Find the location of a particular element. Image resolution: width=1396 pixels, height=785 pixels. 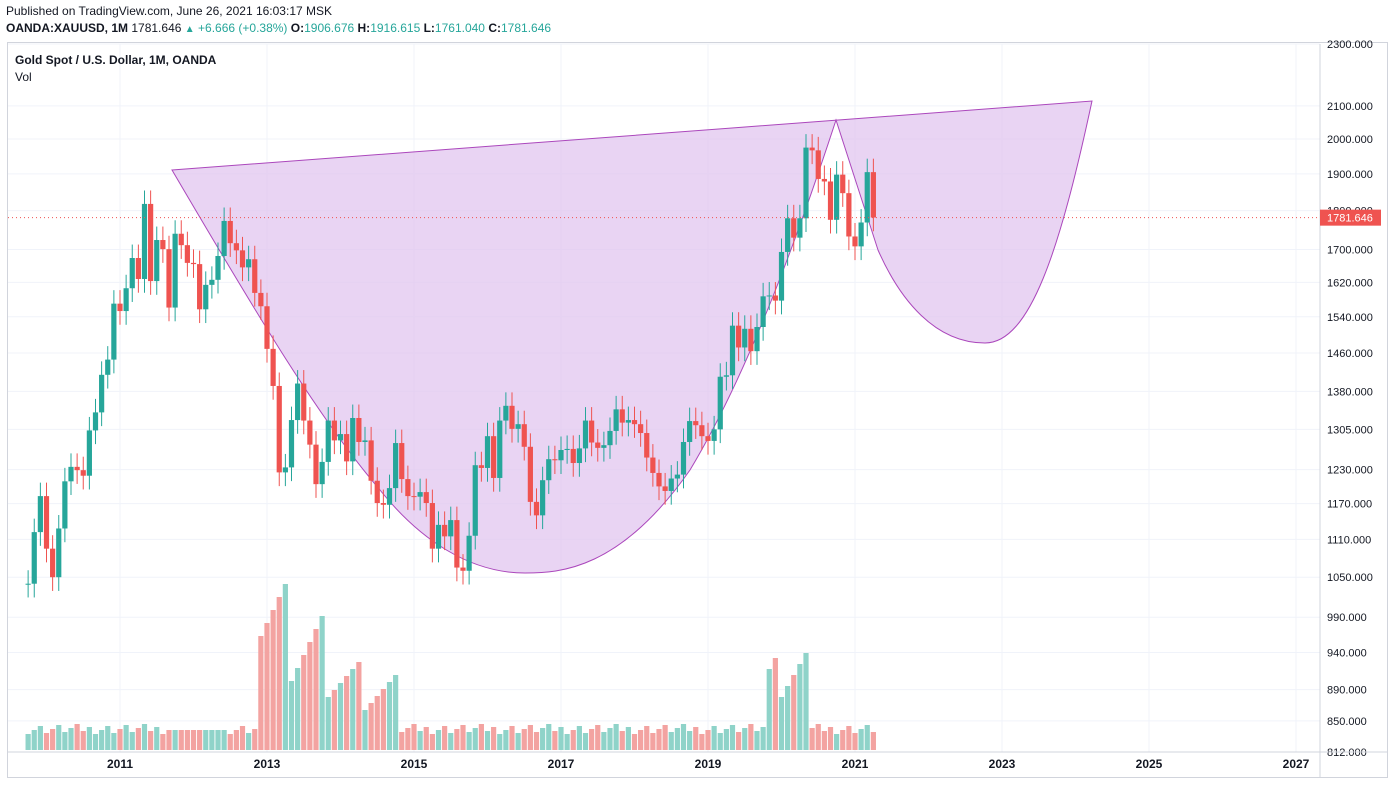

high-label: H: is located at coordinates (364, 28).